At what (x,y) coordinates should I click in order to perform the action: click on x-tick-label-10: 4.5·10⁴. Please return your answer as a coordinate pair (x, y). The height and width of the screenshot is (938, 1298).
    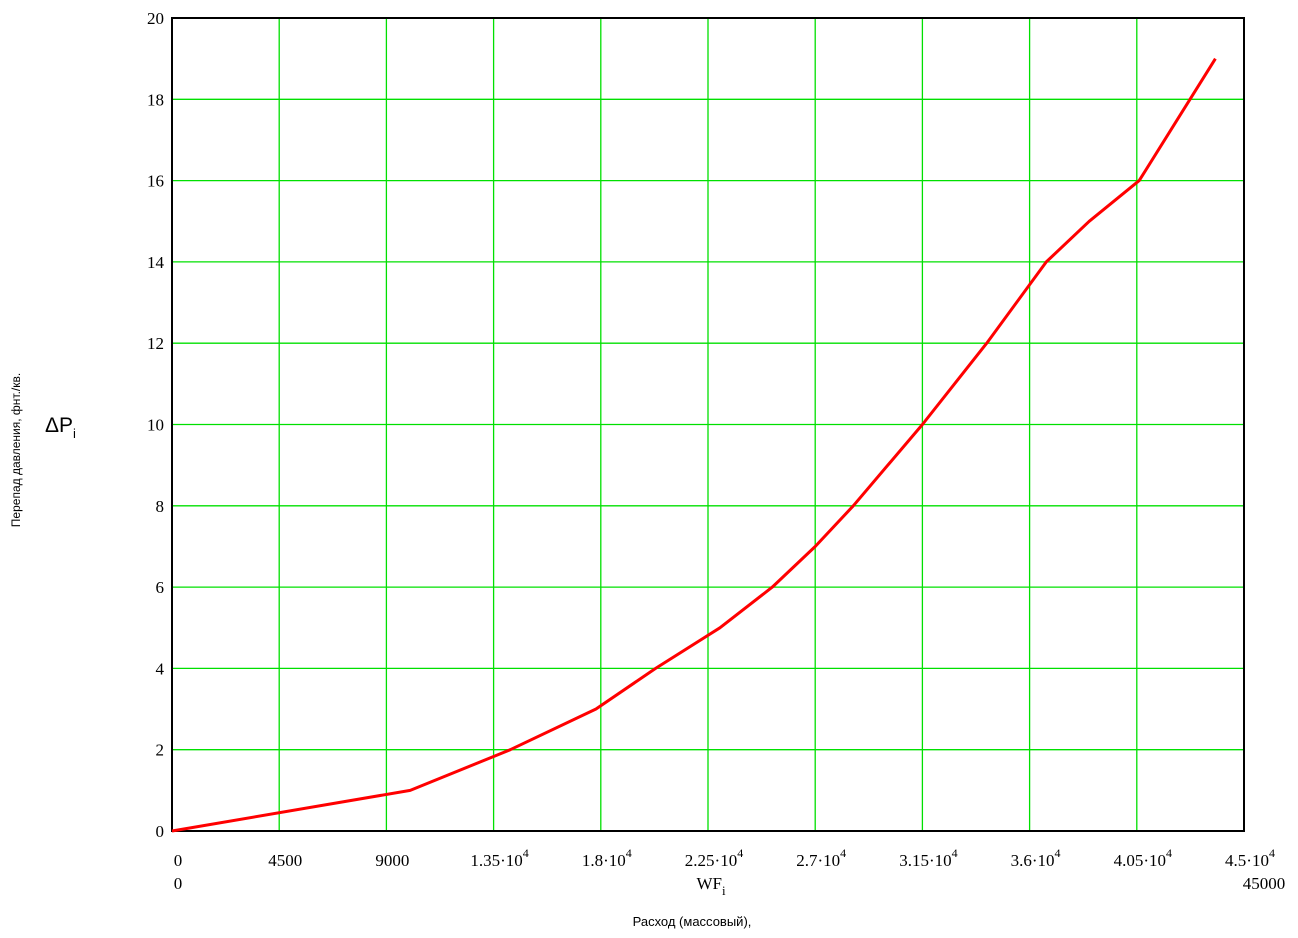
    Looking at the image, I should click on (1250, 858).